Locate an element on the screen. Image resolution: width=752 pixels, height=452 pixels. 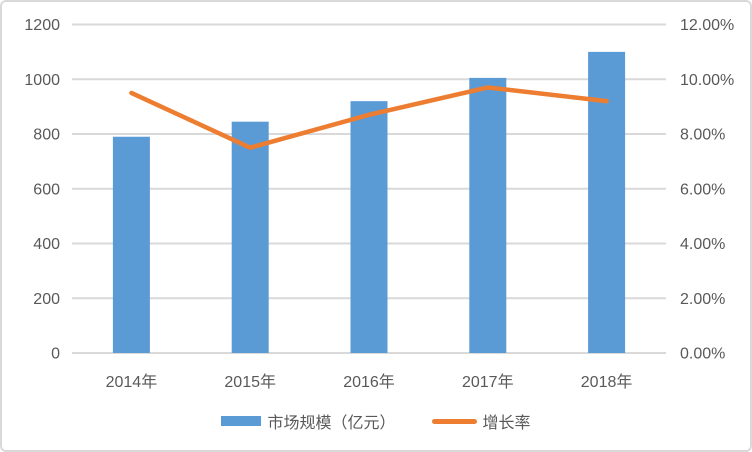
bar-2016年 is located at coordinates (369, 227).